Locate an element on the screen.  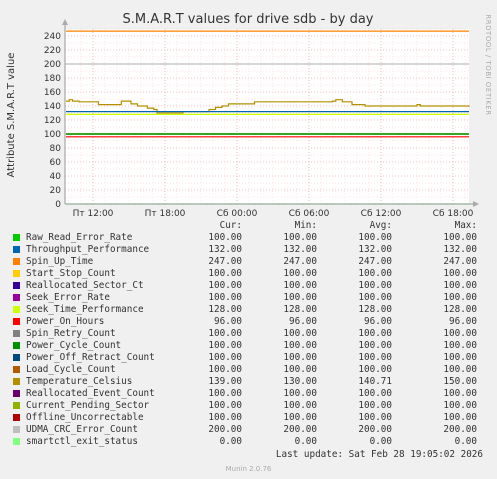
x-axis-arrow is located at coordinates (476, 204).